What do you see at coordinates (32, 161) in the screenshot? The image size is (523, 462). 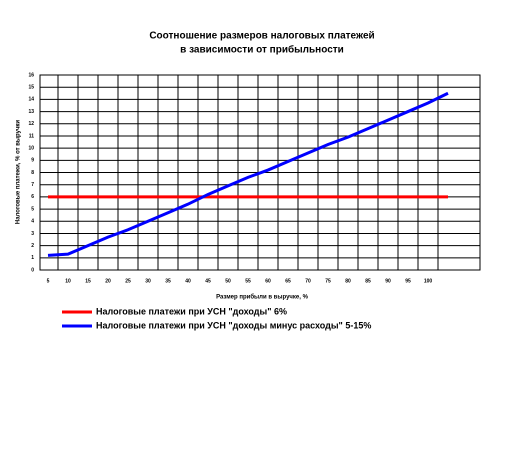 I see `y-tick-label: 9` at bounding box center [32, 161].